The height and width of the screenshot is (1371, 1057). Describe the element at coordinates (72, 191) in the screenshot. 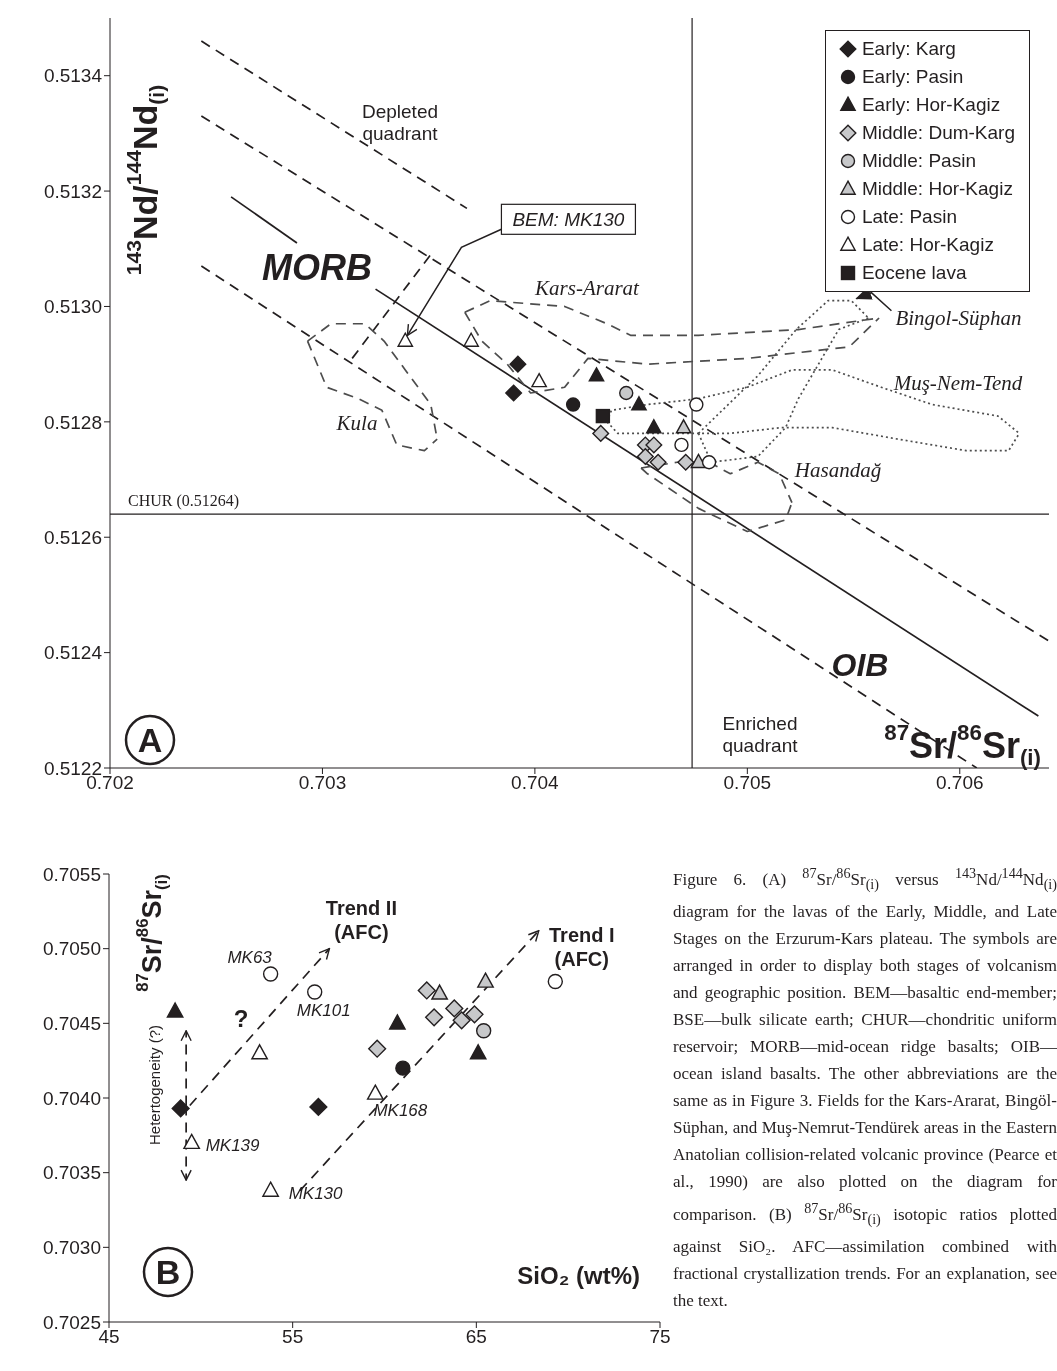

I see `y-tick-label: 0.5132` at that location.